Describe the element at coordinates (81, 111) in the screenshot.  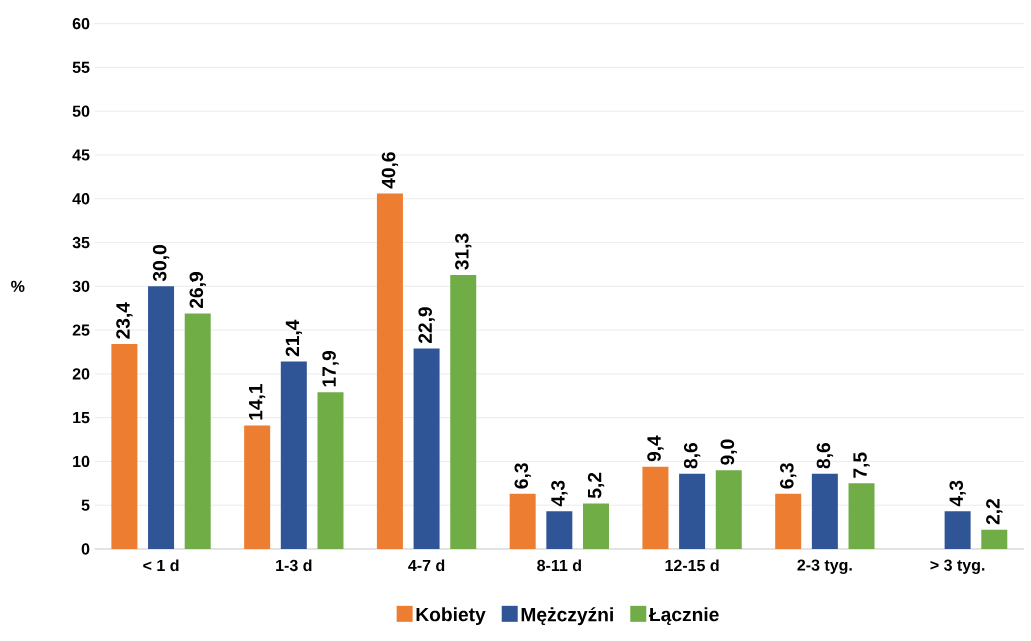
I see `y-tick-label: 50` at that location.